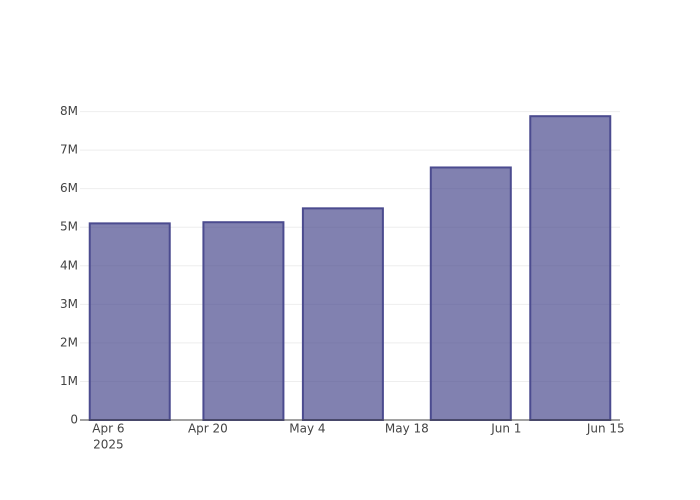 The height and width of the screenshot is (500, 700). Describe the element at coordinates (69, 188) in the screenshot. I see `y-tick-label: 6M` at that location.